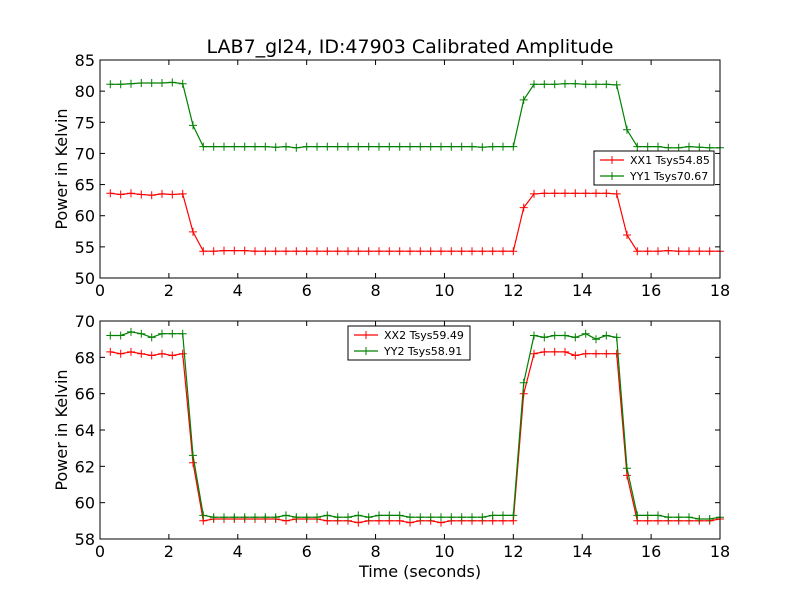 The width and height of the screenshot is (800, 600). I want to click on y-tick-label: 64, so click(85, 430).